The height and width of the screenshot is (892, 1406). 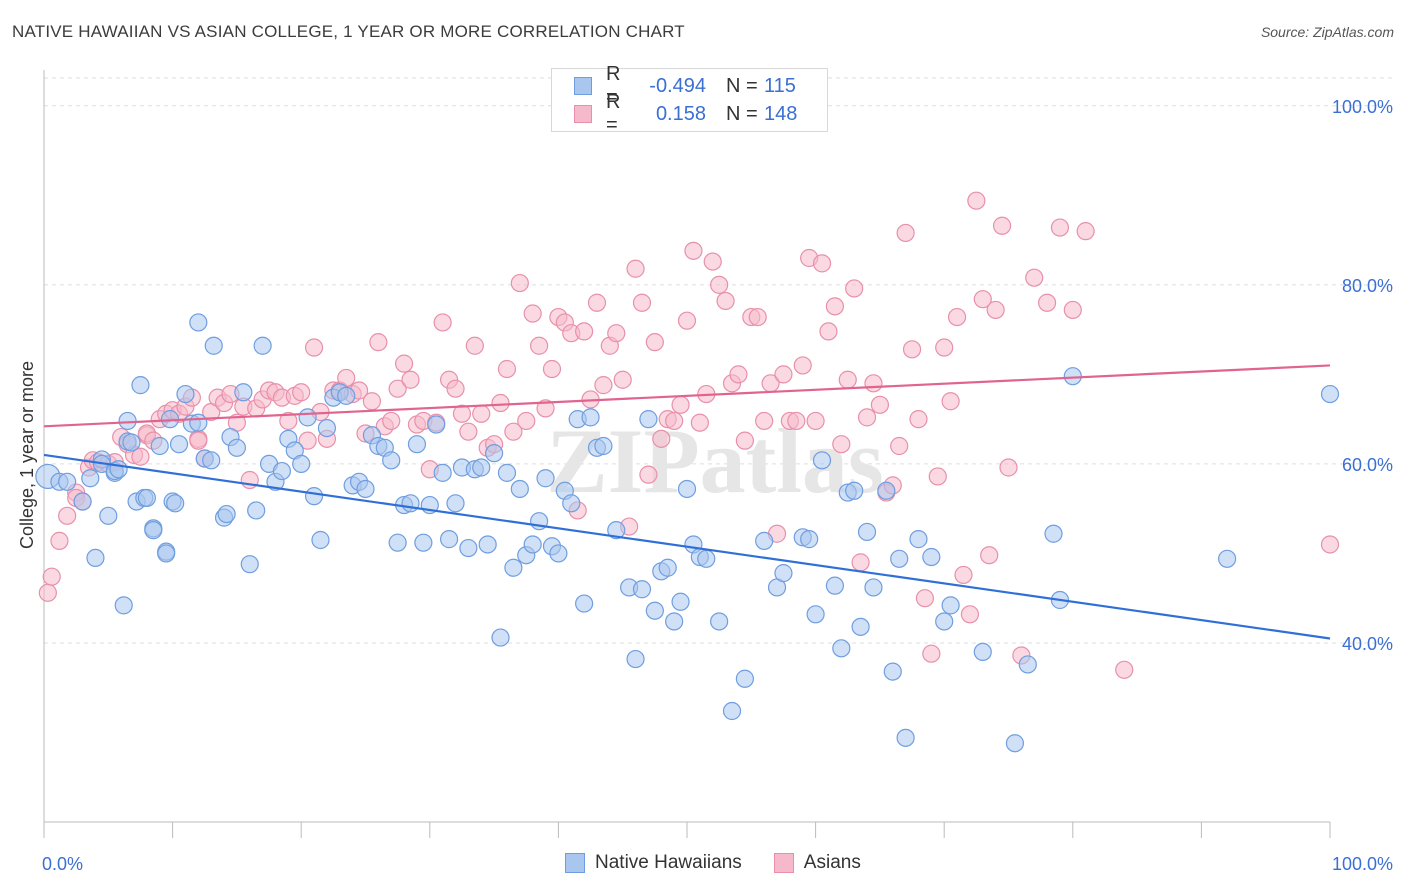 What do you see at coordinates (742, 113) in the screenshot?
I see `legend-n-label: N =` at bounding box center [742, 113].